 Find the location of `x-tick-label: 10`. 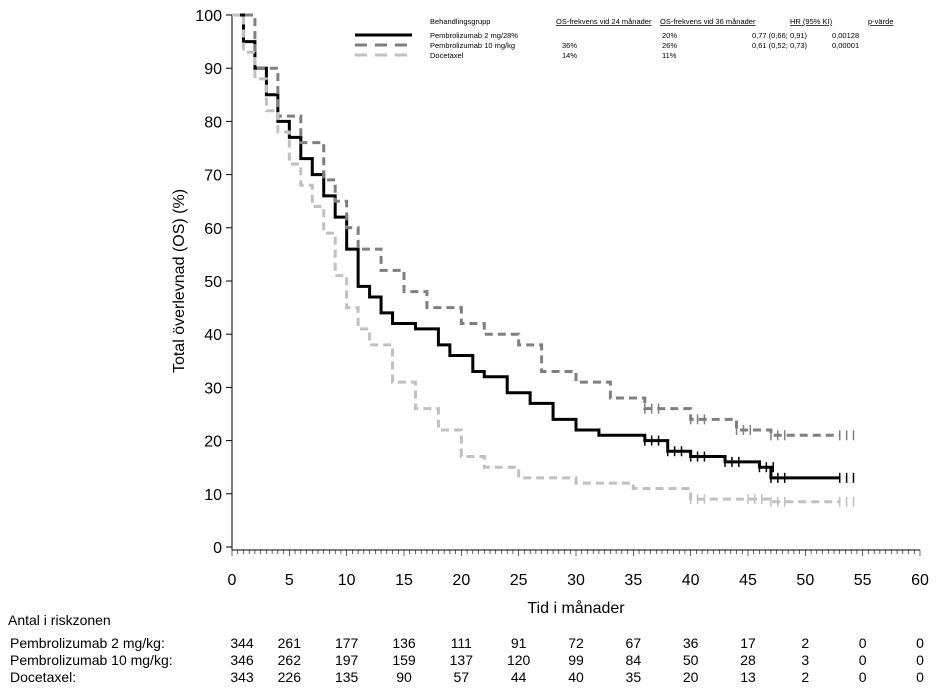

x-tick-label: 10 is located at coordinates (347, 580).